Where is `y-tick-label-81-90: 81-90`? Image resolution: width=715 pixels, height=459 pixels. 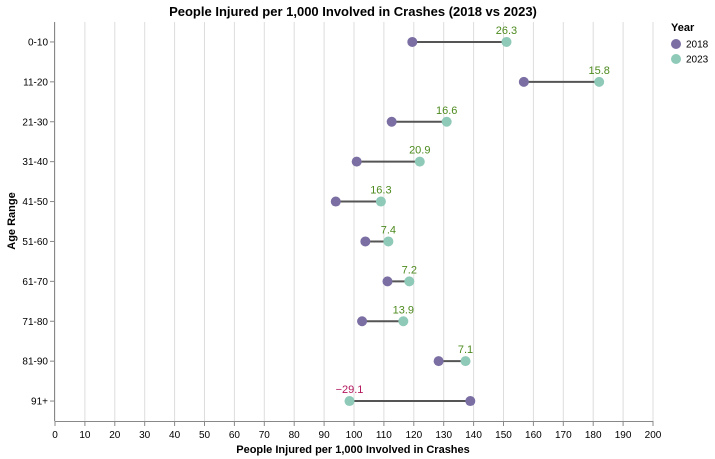
y-tick-label-81-90: 81-90 is located at coordinates (35, 362).